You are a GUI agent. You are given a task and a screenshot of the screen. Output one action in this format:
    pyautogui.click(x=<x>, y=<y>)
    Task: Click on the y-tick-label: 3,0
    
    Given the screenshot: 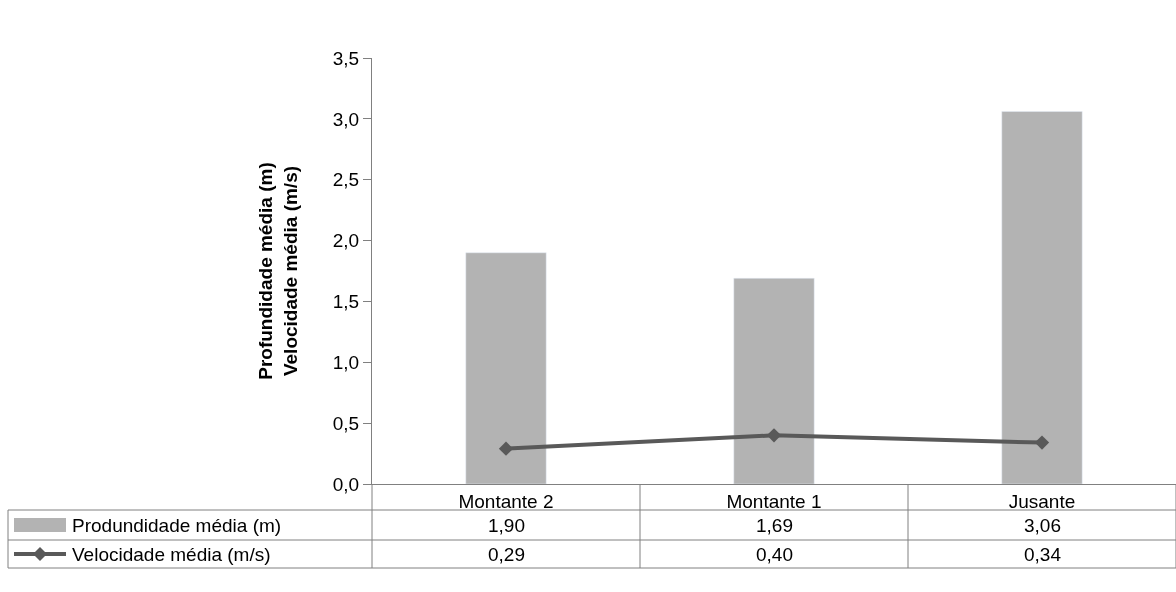 What is the action you would take?
    pyautogui.click(x=346, y=119)
    